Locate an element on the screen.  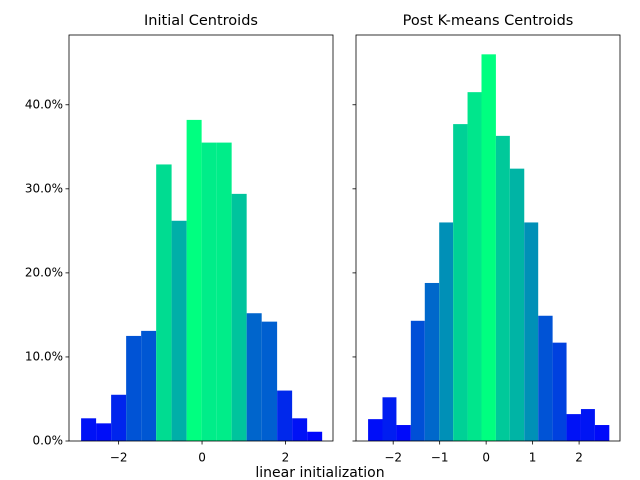
y-tick-label: 40.0% is located at coordinates (44, 104).